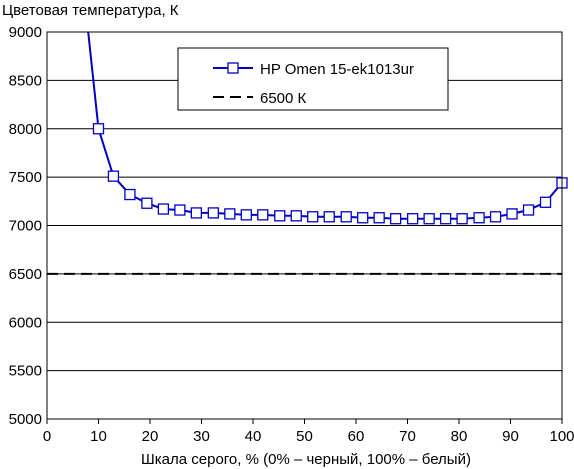  What do you see at coordinates (25, 129) in the screenshot?
I see `y-tick-label: 8000` at bounding box center [25, 129].